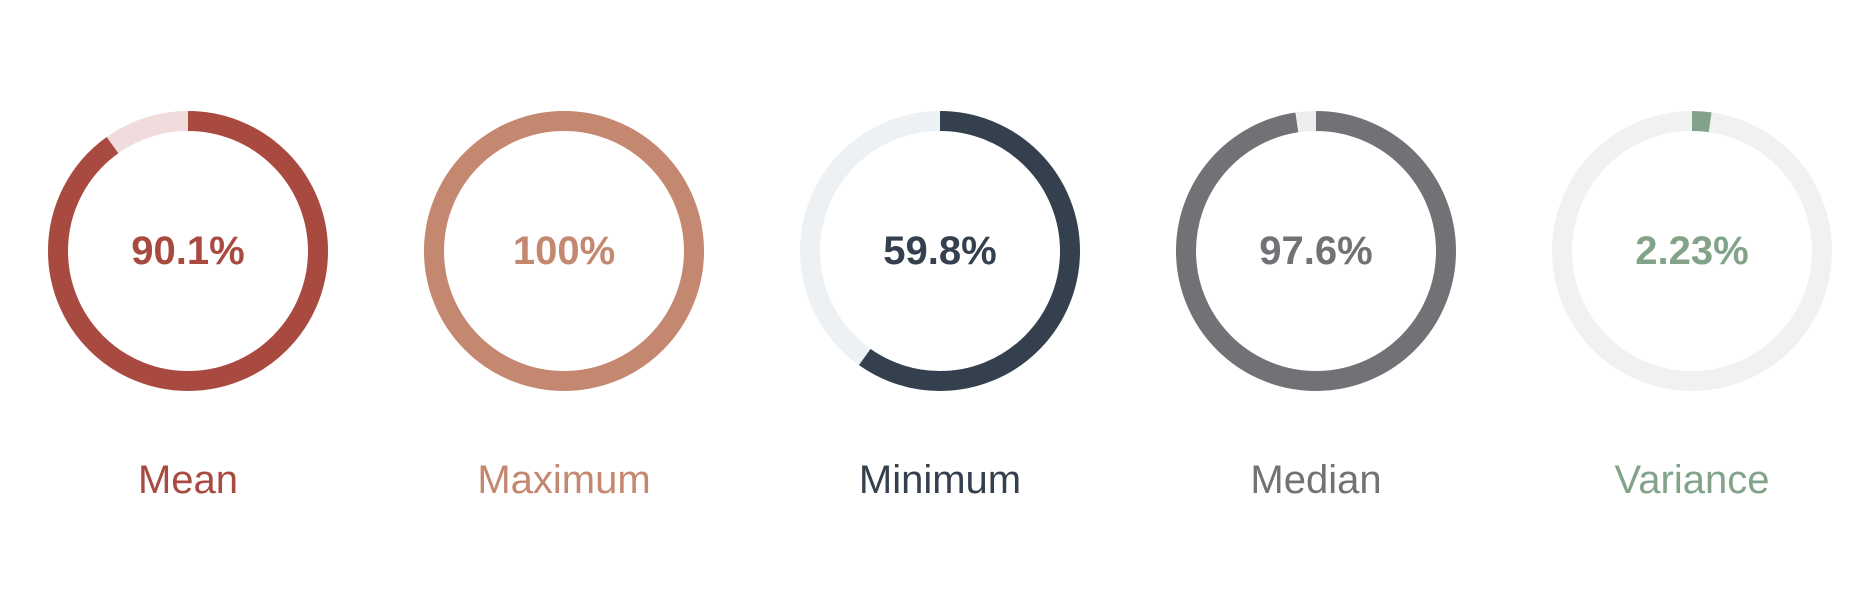 The height and width of the screenshot is (590, 1874). I want to click on gauge-maximum-label: Maximum, so click(564, 480).